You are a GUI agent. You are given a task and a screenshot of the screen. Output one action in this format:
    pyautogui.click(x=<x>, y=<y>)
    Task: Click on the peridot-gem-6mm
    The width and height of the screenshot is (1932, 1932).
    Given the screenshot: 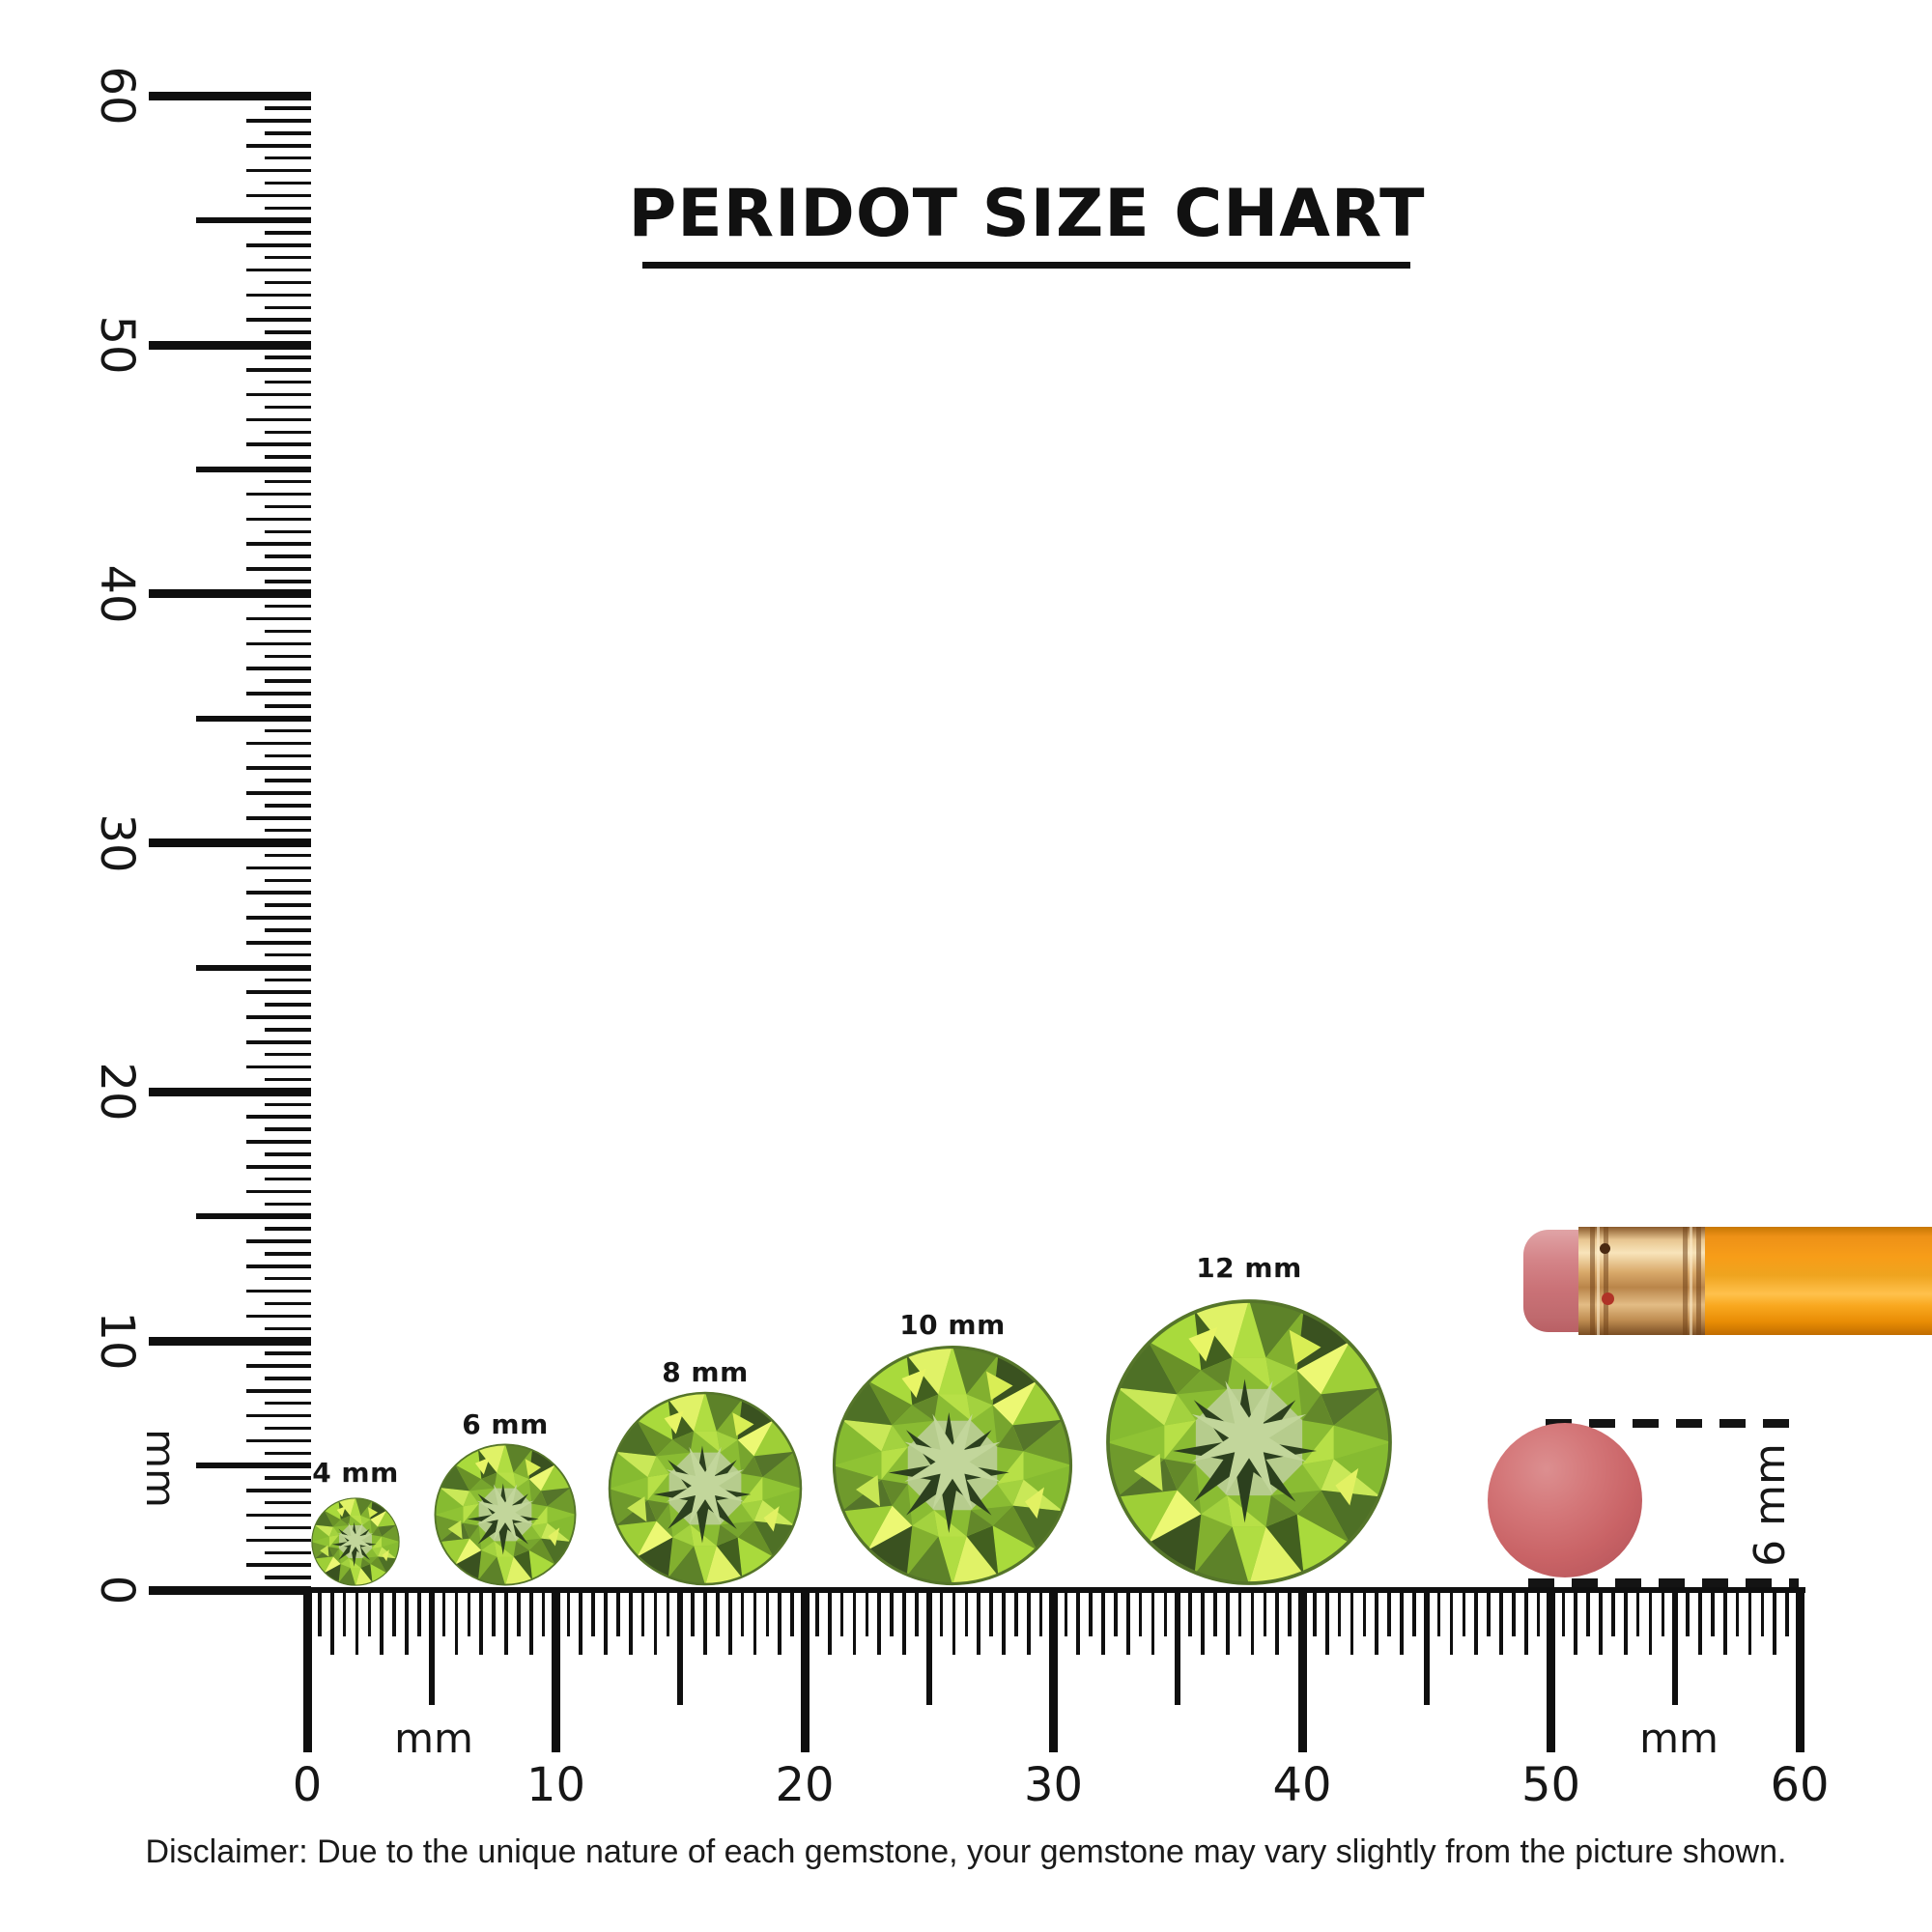 What is the action you would take?
    pyautogui.click(x=505, y=1514)
    